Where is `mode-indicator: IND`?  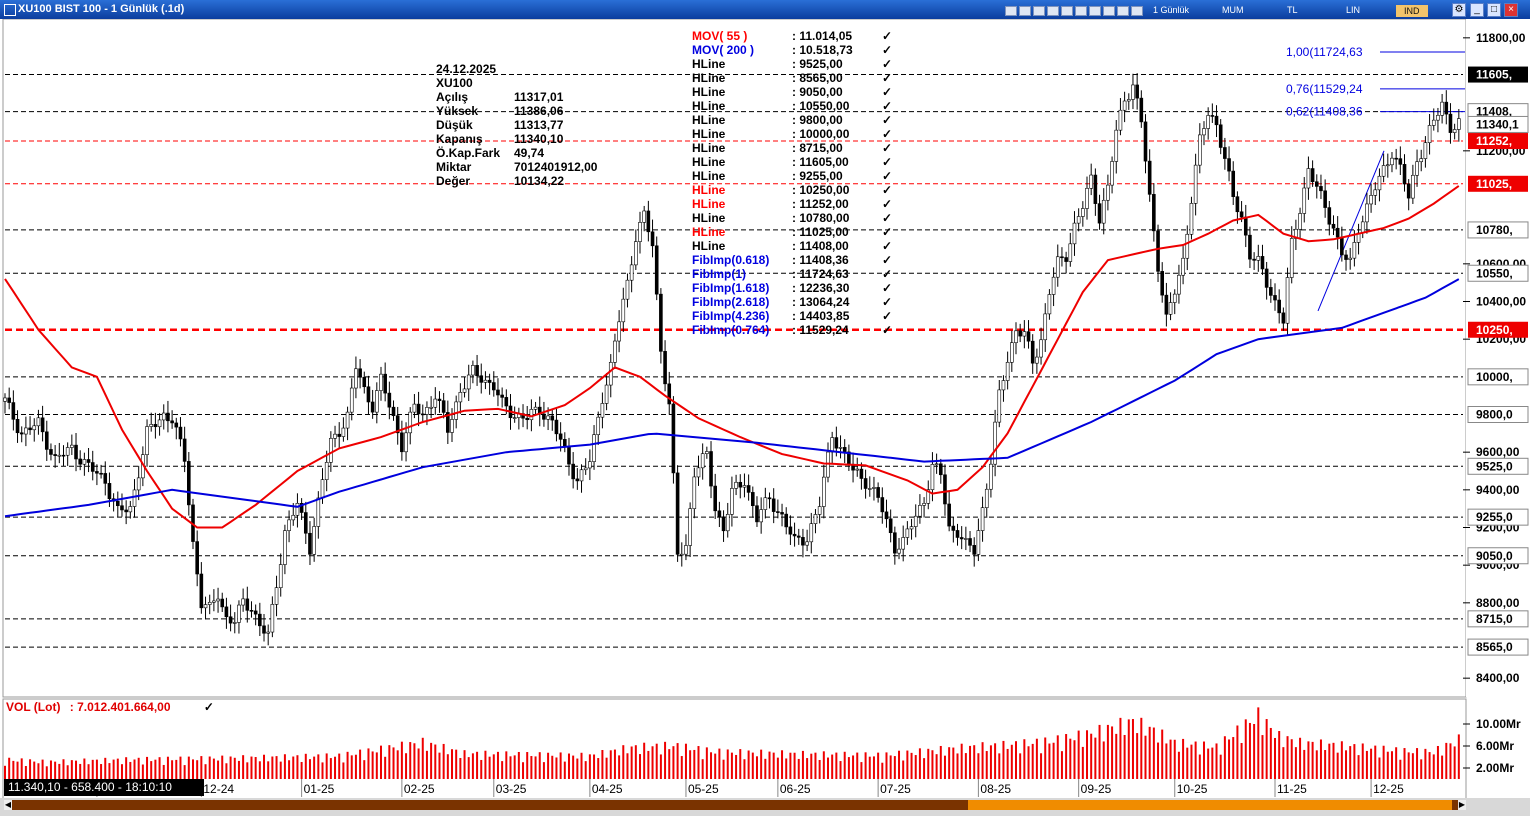
mode-indicator: IND is located at coordinates (1412, 11).